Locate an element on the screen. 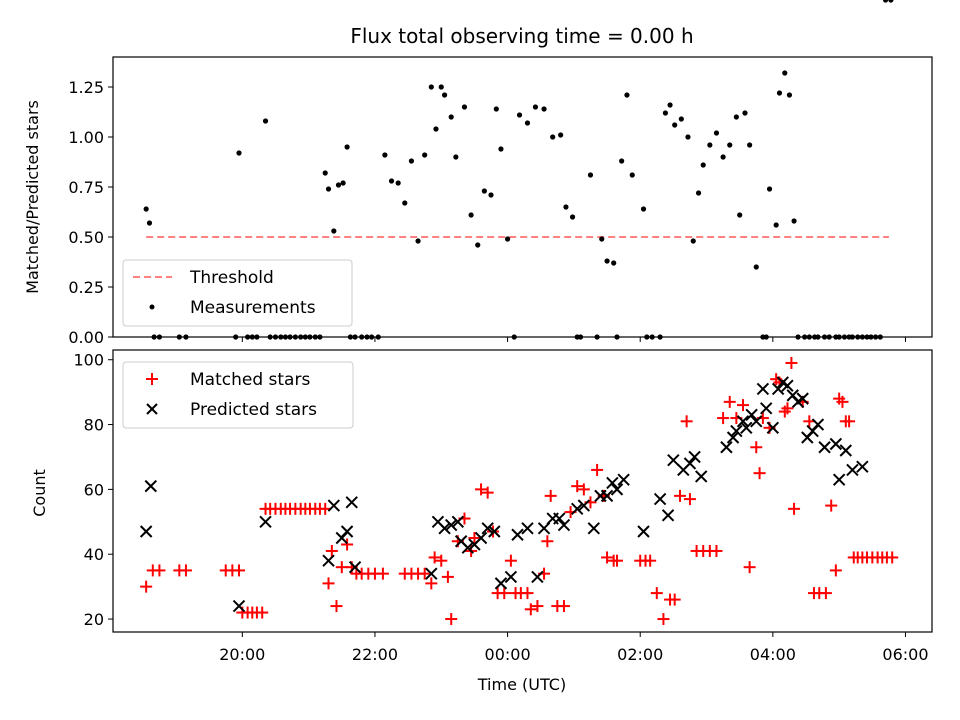 The height and width of the screenshot is (720, 960). ratio-y-tick-label: 1.00 is located at coordinates (86, 137).